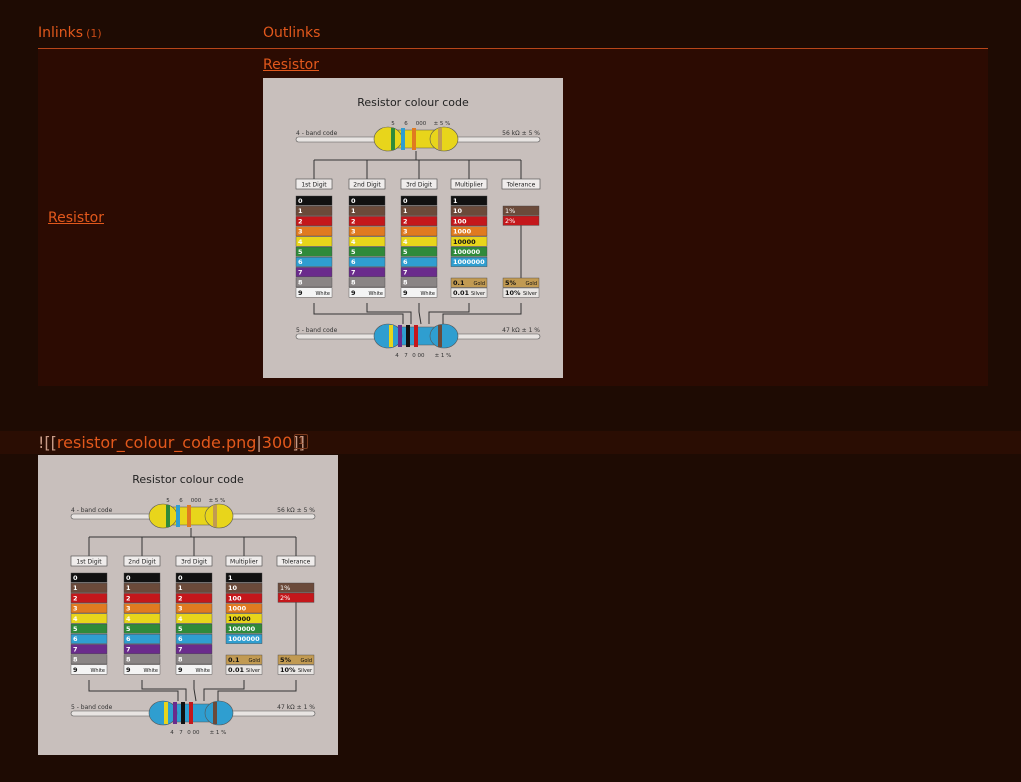  Describe the element at coordinates (296, 707) in the screenshot. I see `svg-text: 47 kΩ ± 1 %` at that location.